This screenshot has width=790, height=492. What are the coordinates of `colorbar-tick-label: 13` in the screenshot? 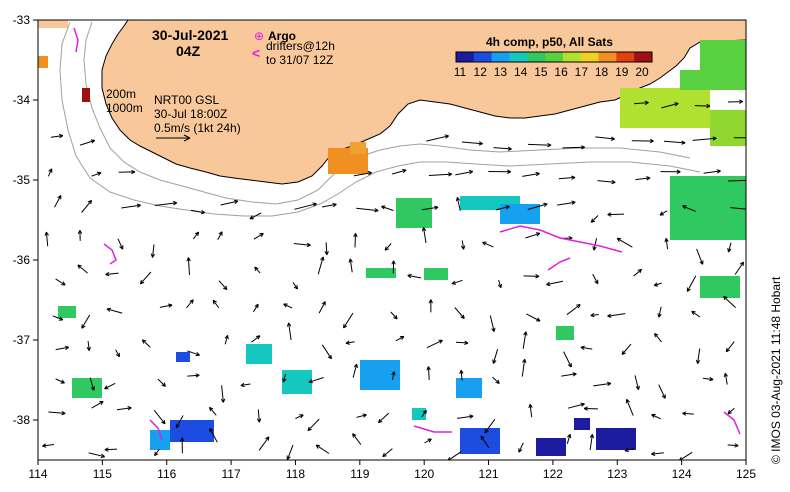 It's located at (501, 72).